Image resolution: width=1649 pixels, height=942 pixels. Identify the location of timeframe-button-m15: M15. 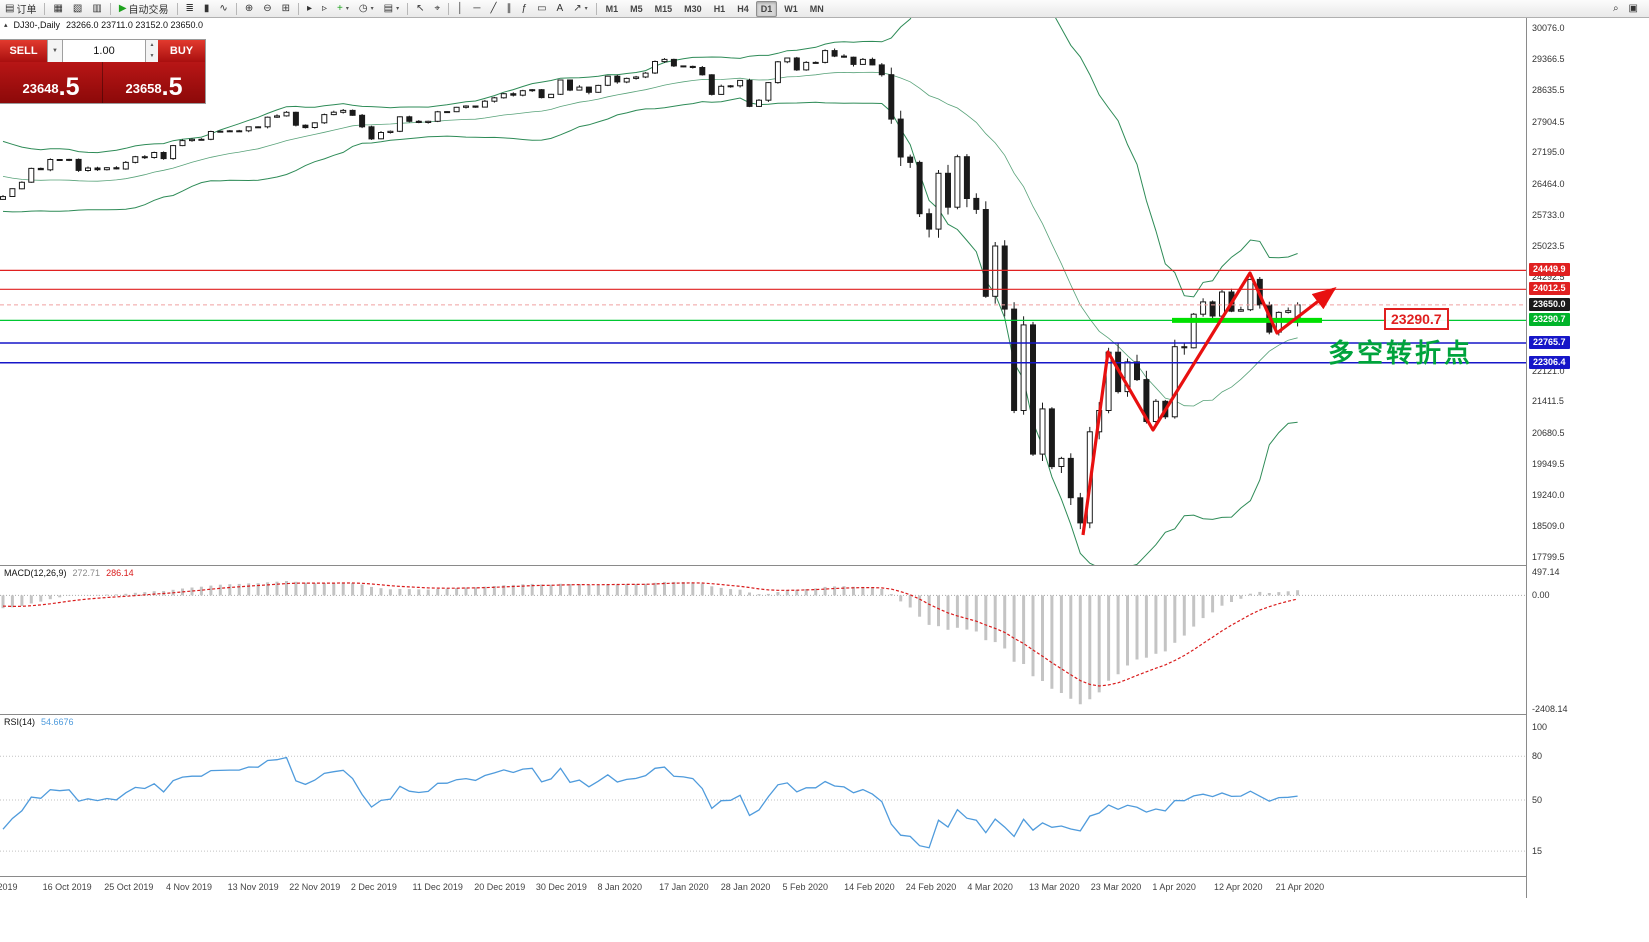
(663, 8).